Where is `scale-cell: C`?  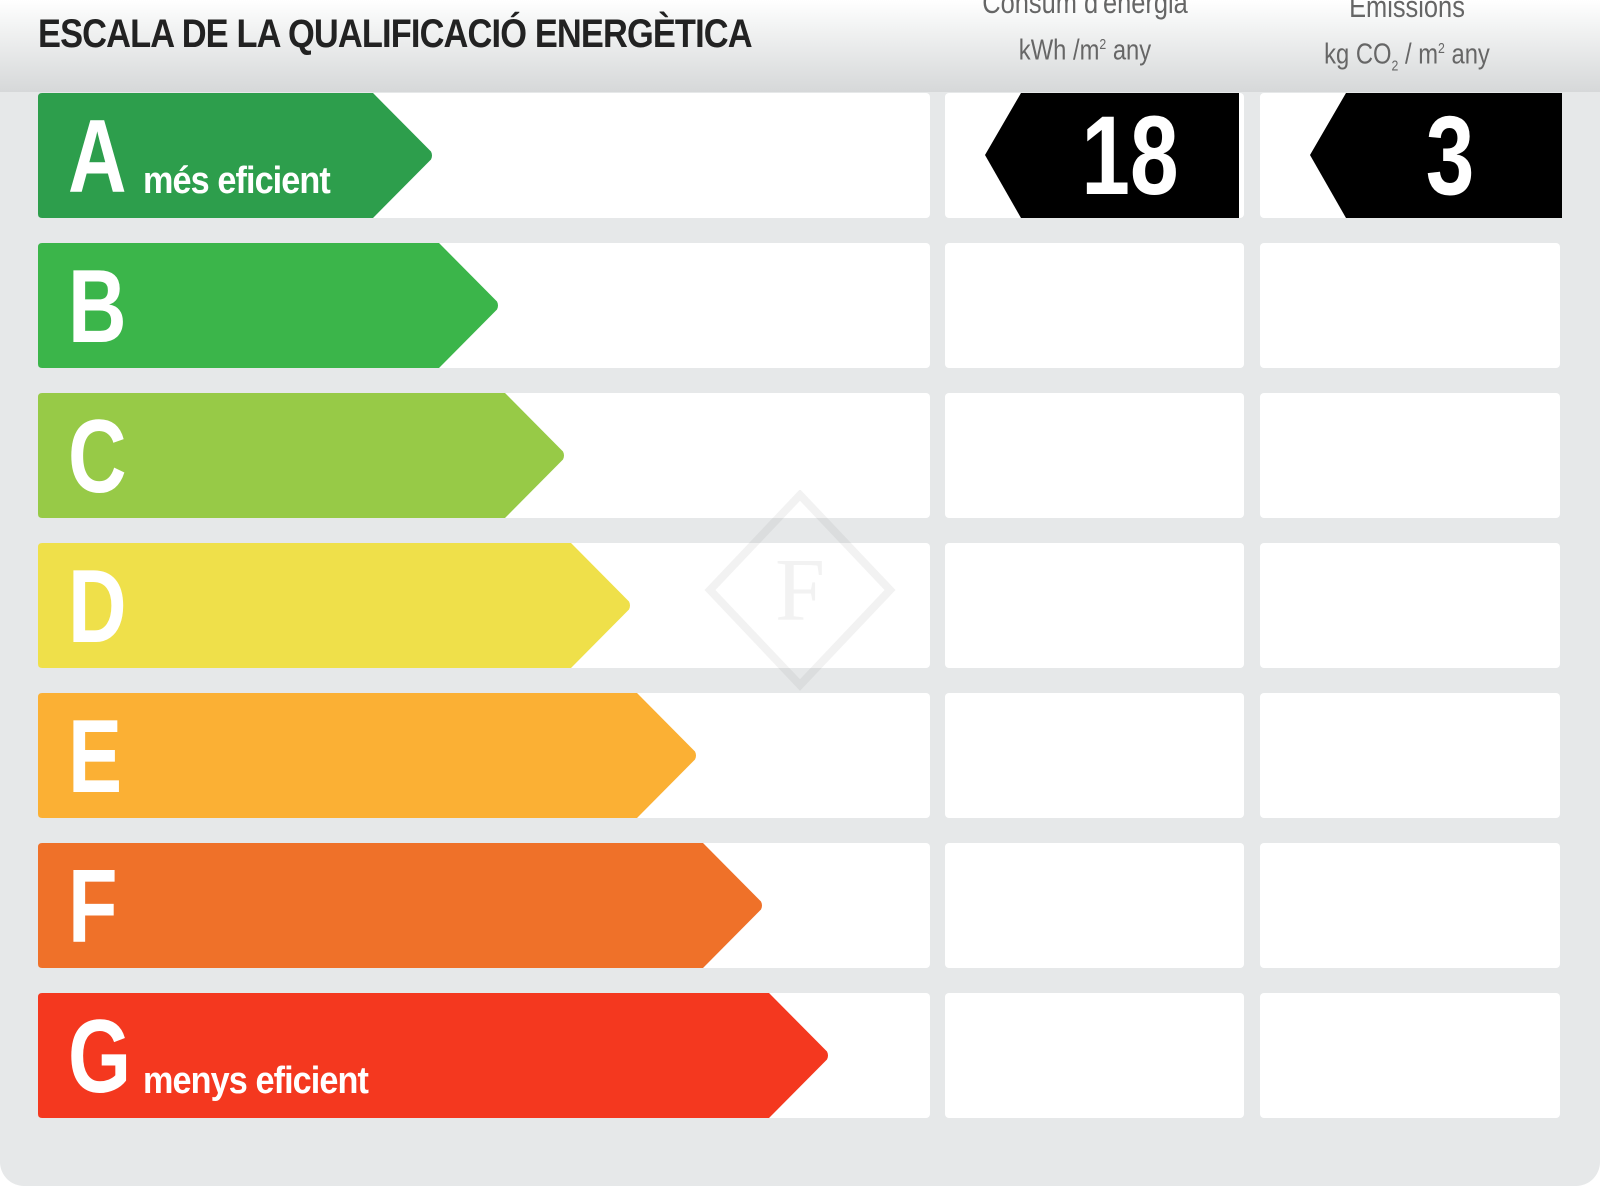
scale-cell: C is located at coordinates (484, 455).